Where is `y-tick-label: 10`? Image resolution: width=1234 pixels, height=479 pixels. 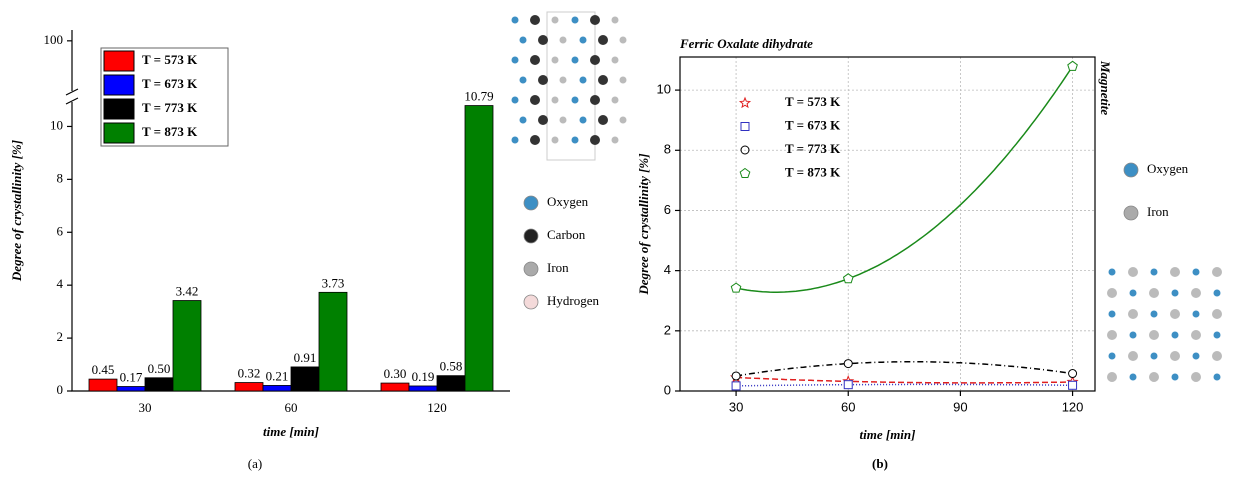
y-tick-label: 10 is located at coordinates (664, 89).